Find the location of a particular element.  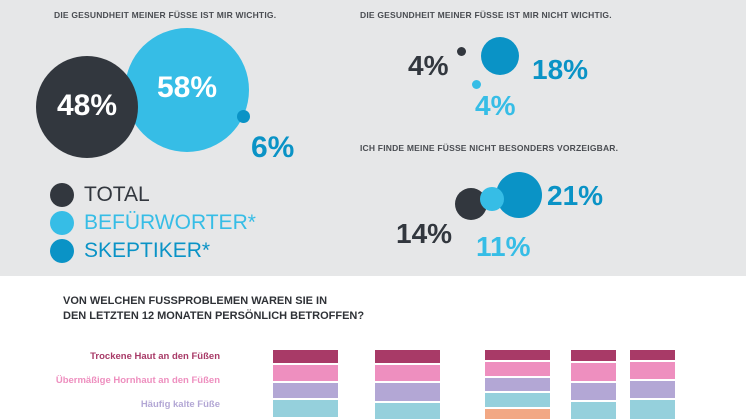

pct-skeptiker-nicht-wichtig: 18% is located at coordinates (560, 69).